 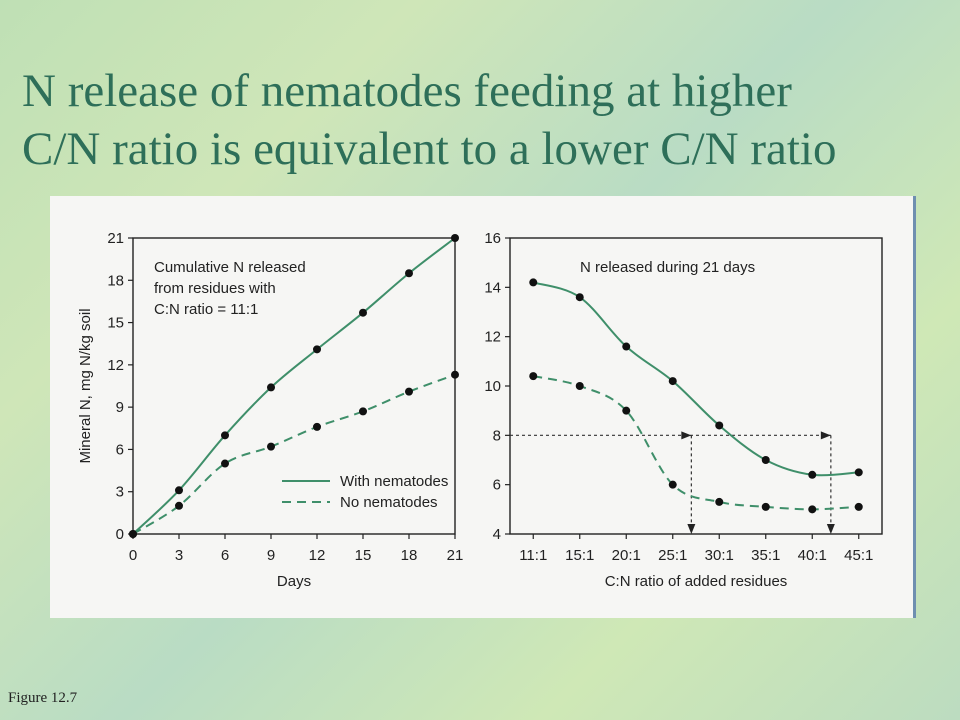 I want to click on left-y-tick-label: 9, so click(x=120, y=407).